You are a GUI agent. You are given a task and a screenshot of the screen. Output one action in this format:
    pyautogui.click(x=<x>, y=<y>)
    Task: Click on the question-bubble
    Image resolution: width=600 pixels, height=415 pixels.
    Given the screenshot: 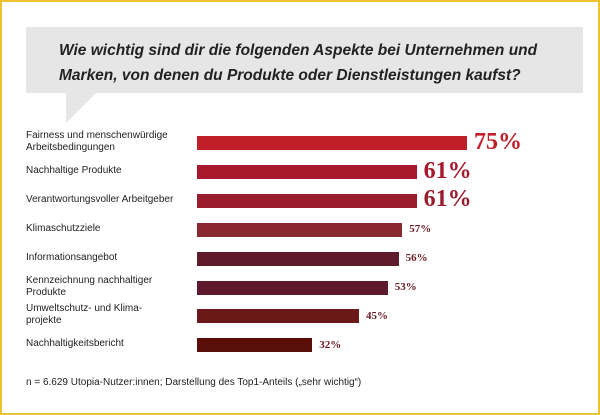 What is the action you would take?
    pyautogui.click(x=304, y=60)
    